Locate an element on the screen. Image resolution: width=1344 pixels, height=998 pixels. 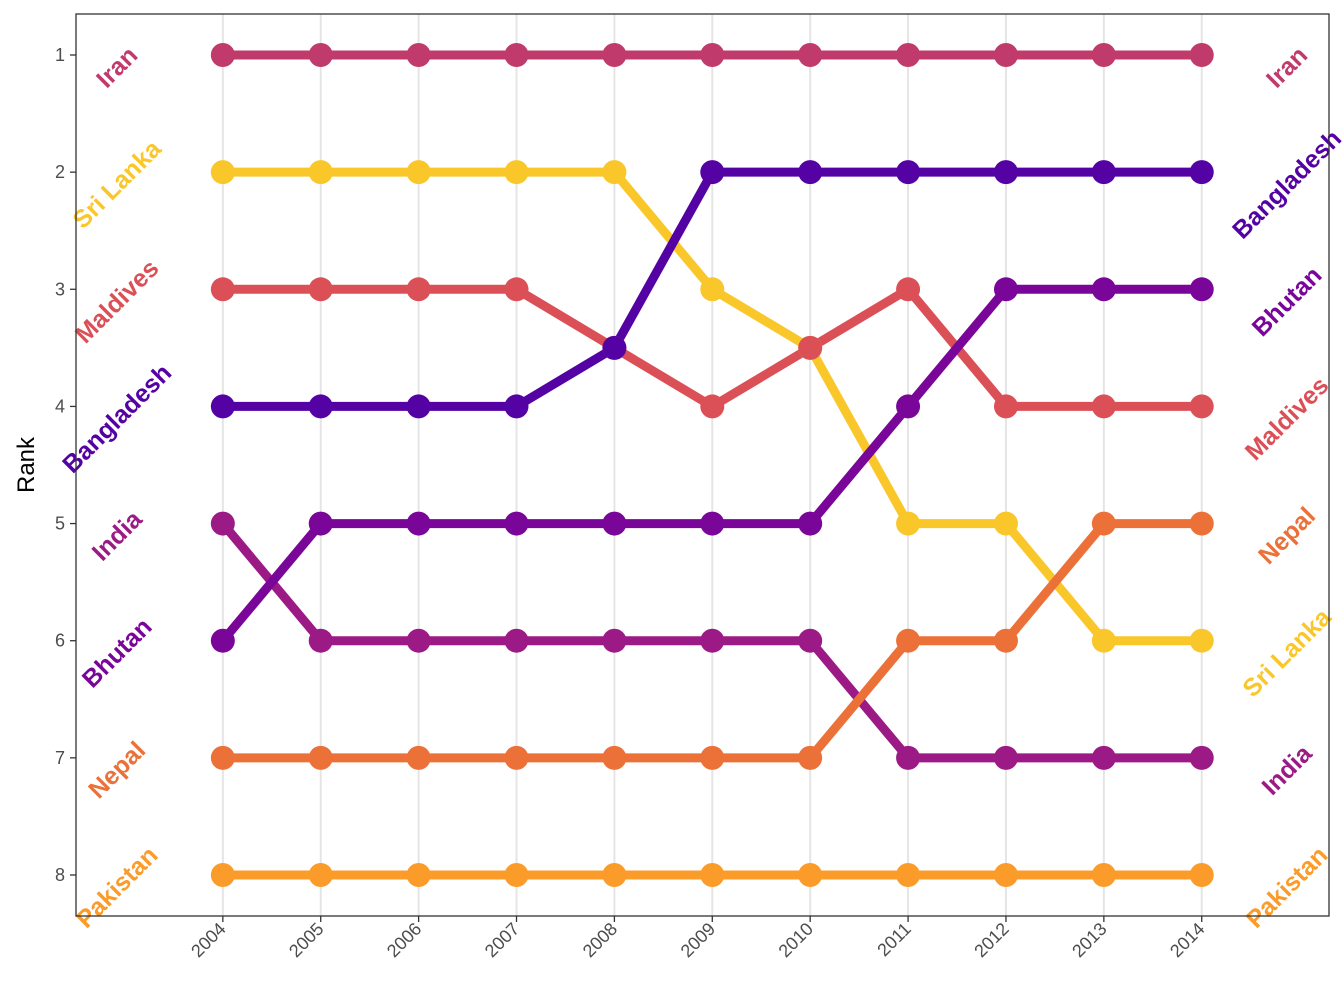
point-maldives-2012 is located at coordinates (1005, 406).